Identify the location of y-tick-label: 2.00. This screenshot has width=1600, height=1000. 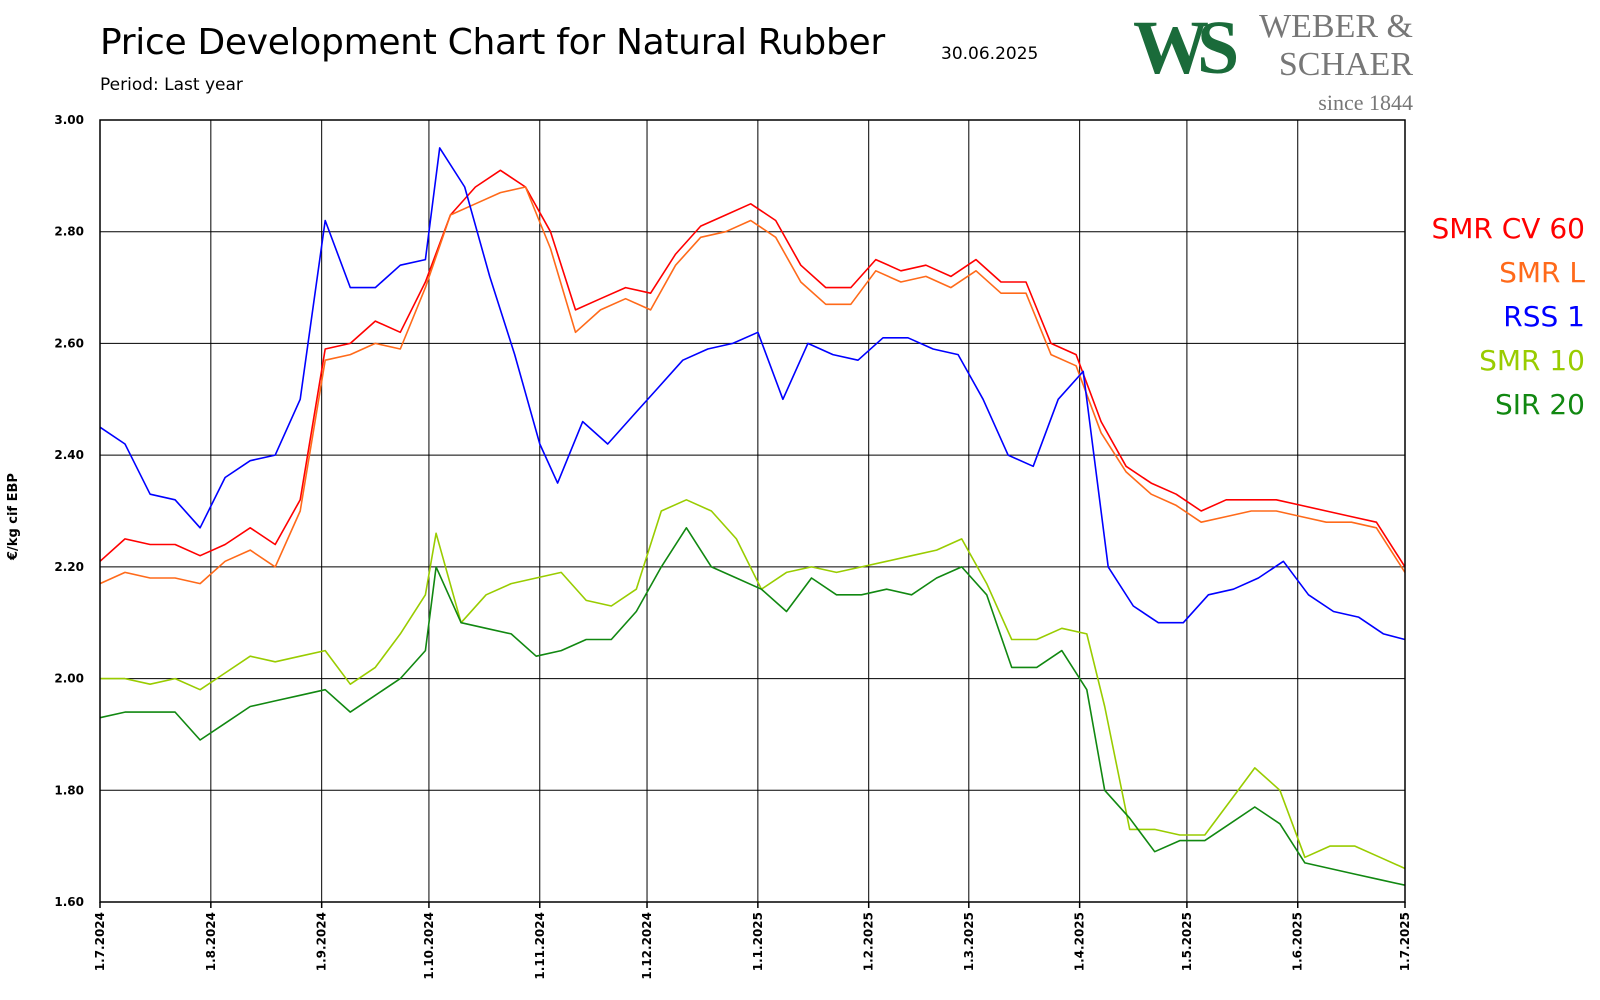
(69, 679).